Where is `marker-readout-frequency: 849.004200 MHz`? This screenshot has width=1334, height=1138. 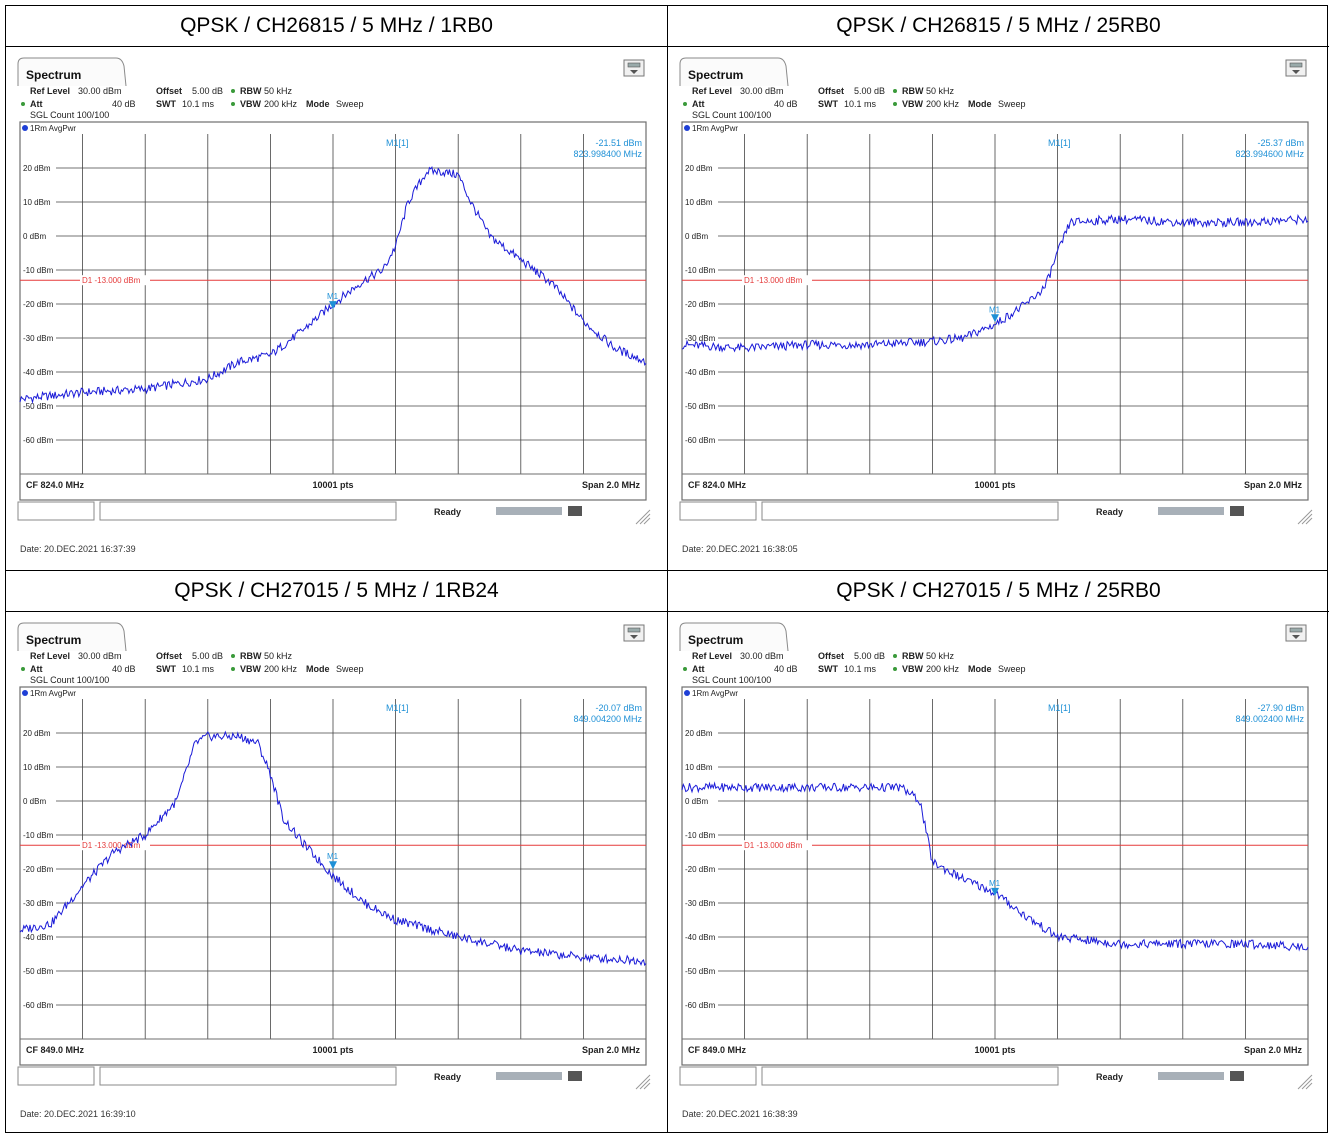 marker-readout-frequency: 849.004200 MHz is located at coordinates (607, 719).